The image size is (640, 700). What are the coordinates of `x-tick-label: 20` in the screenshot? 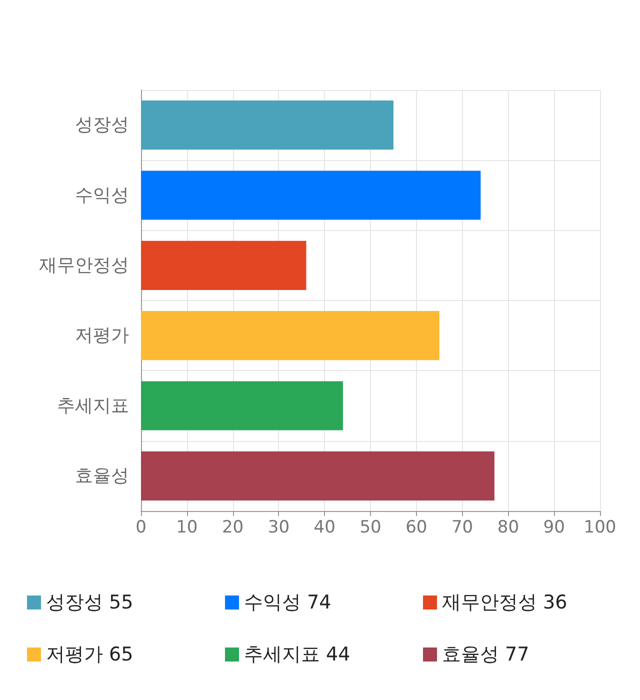 It's located at (233, 528).